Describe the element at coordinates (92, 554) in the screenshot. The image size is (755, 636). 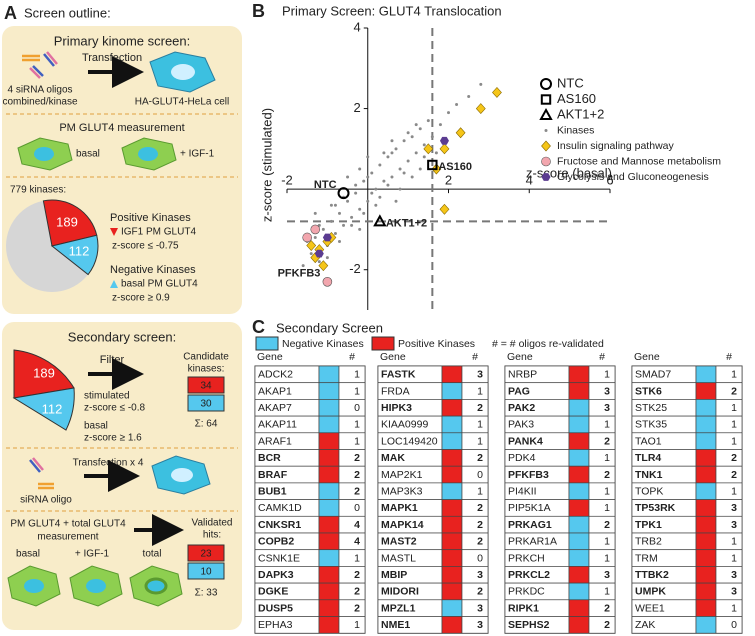
I see `condition-label: + IGF-1` at that location.